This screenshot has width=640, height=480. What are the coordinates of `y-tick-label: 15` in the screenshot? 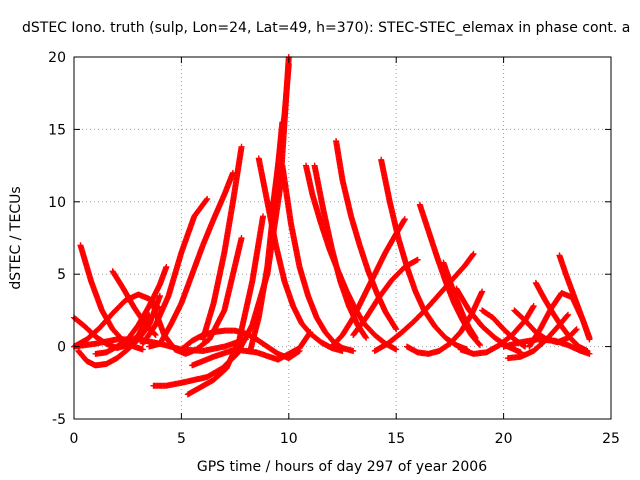 It's located at (57, 130).